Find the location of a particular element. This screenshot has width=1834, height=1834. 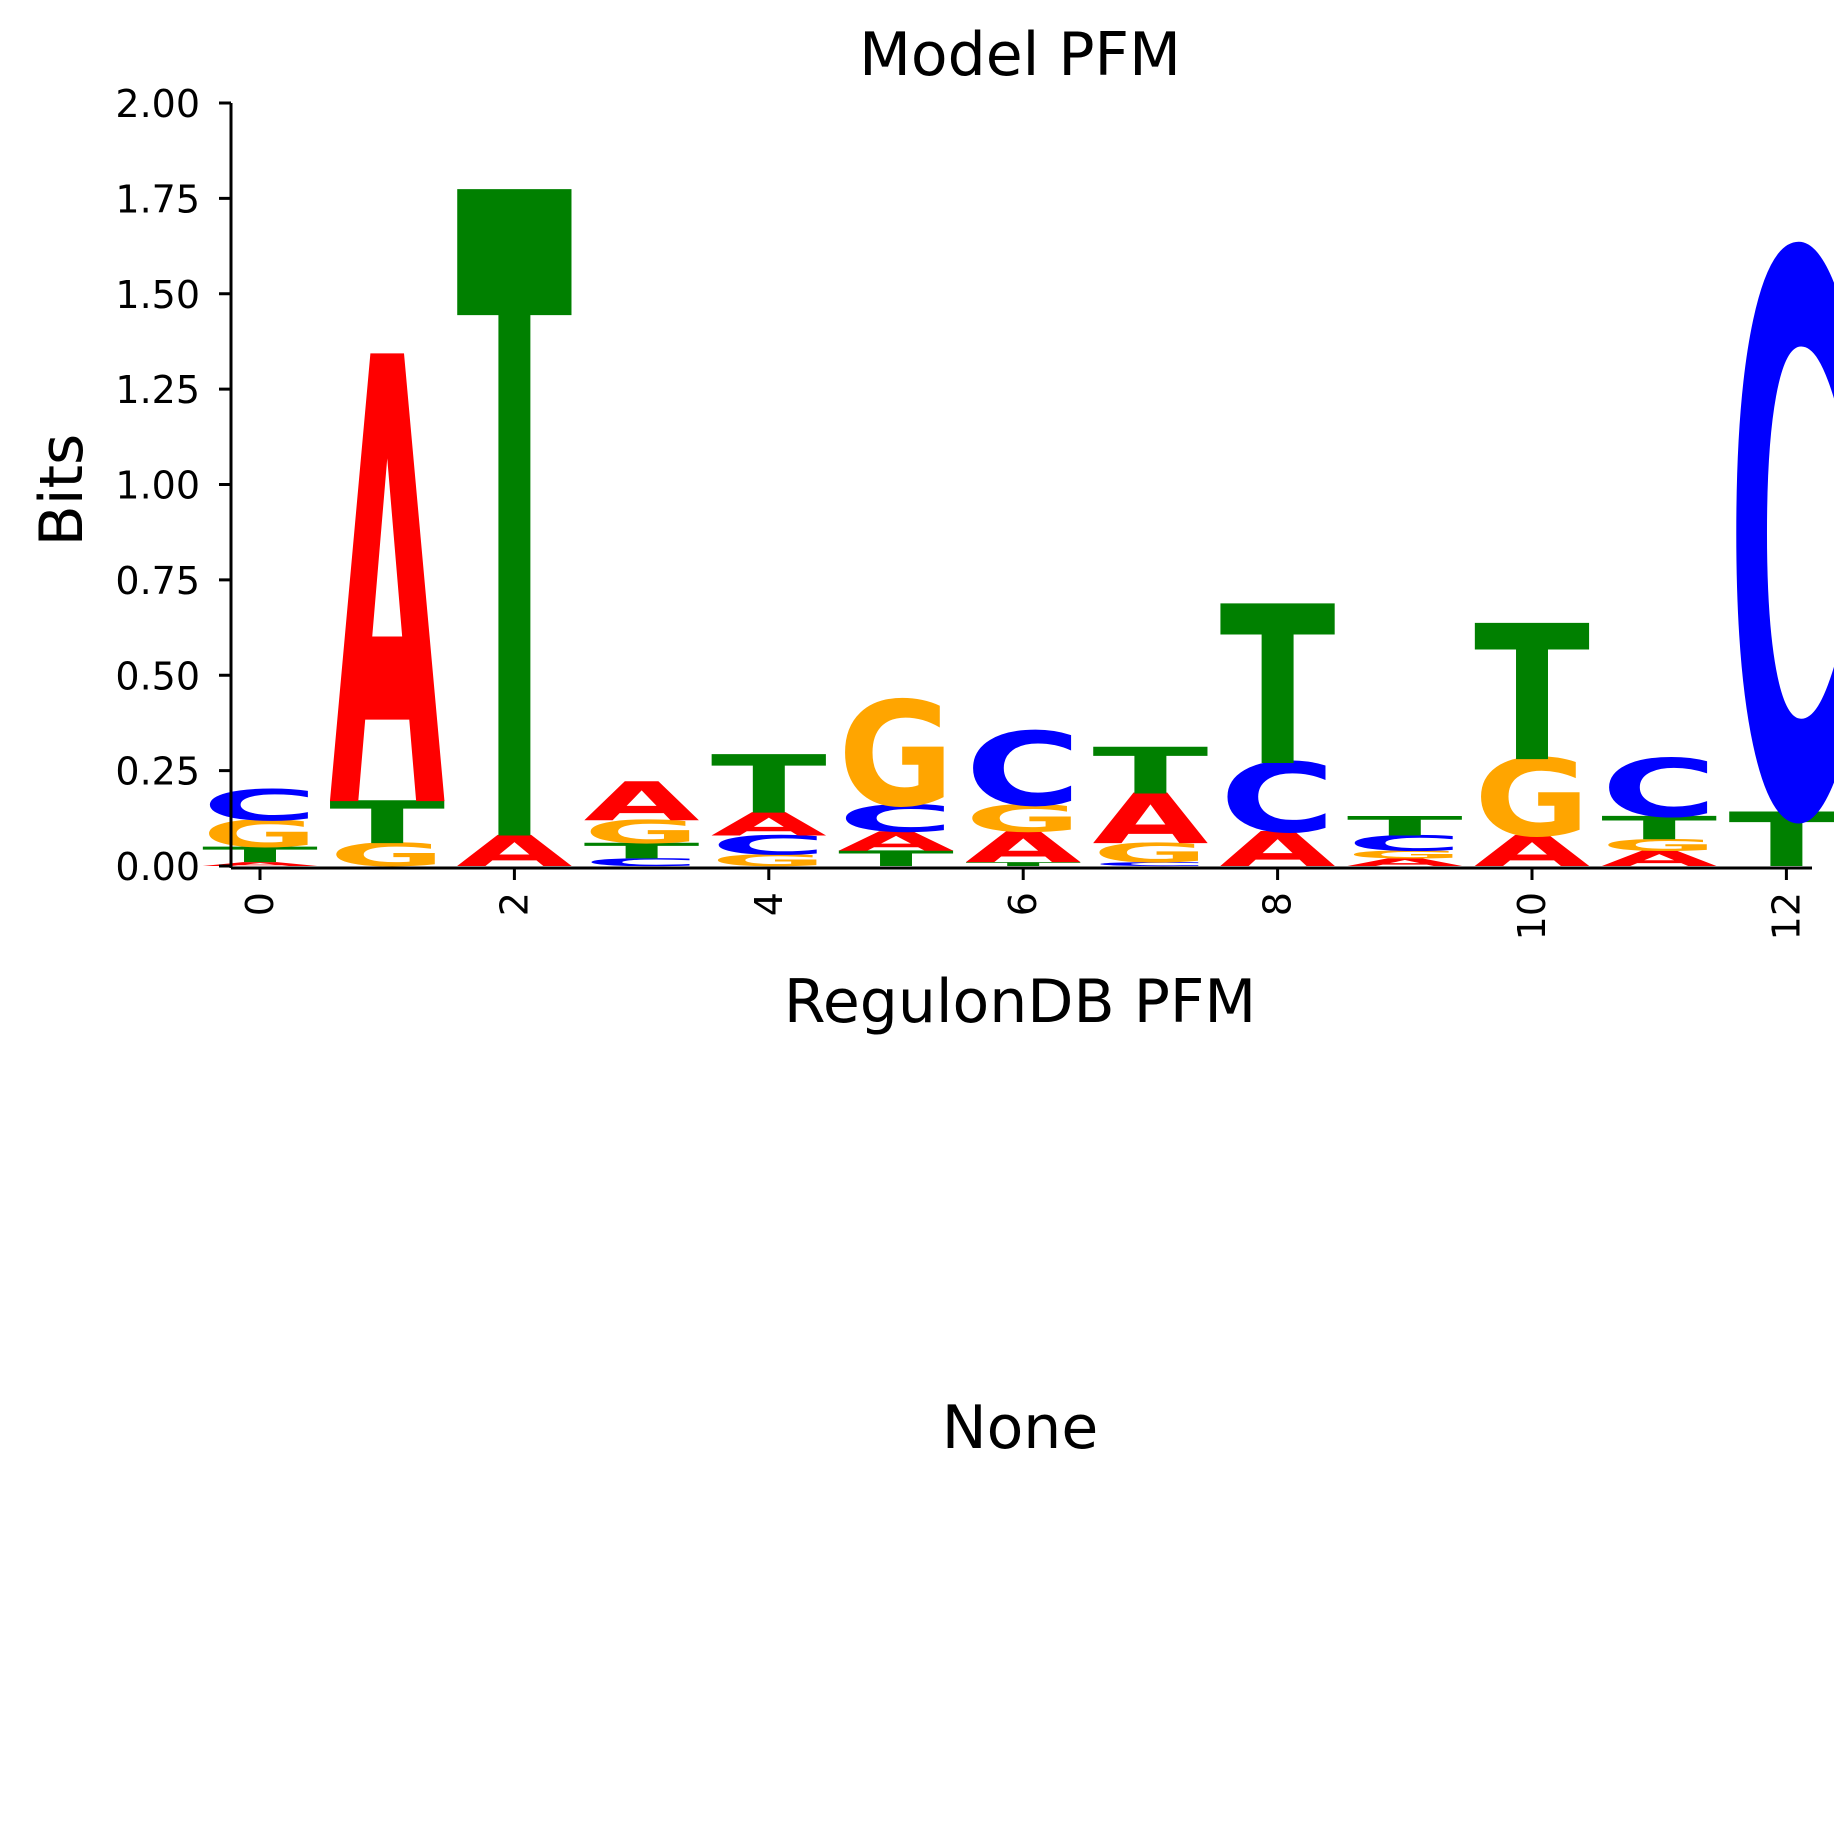

y-tick-label: 0.50 is located at coordinates (157, 676).